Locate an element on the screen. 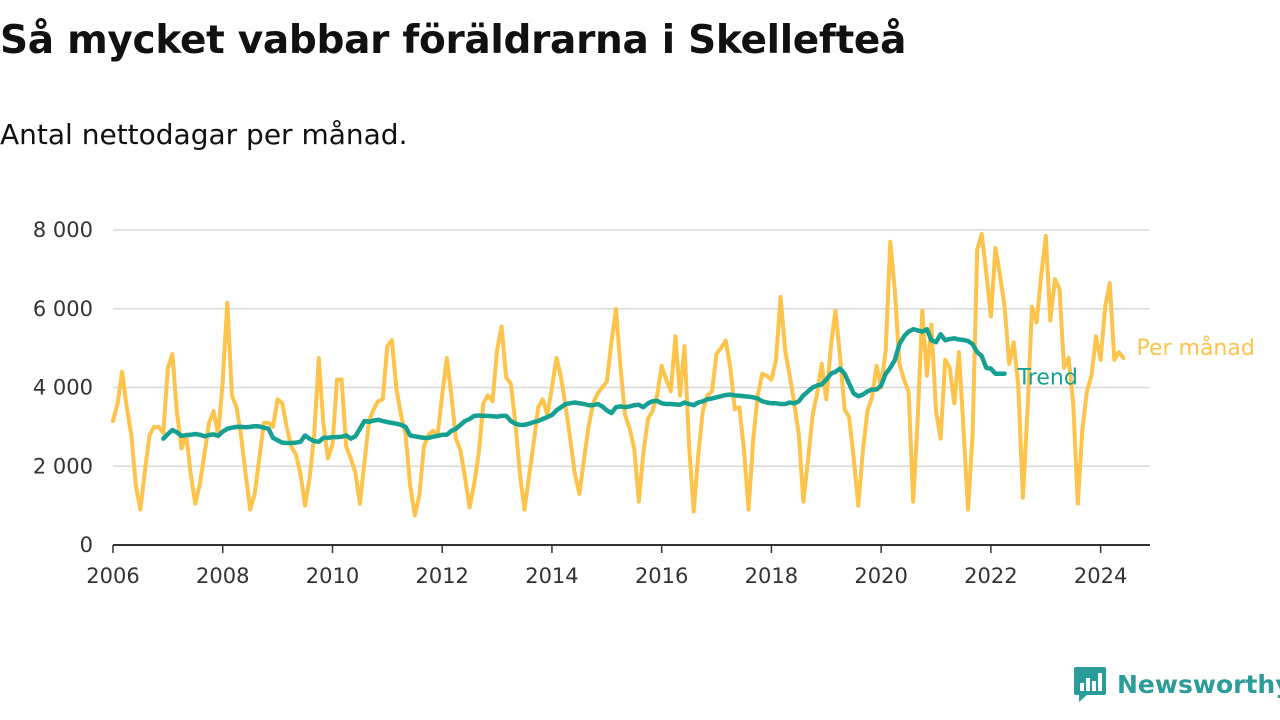 The width and height of the screenshot is (1280, 720). y-axis: 0 2 000 4 000 6 000 8 000 is located at coordinates (63, 387).